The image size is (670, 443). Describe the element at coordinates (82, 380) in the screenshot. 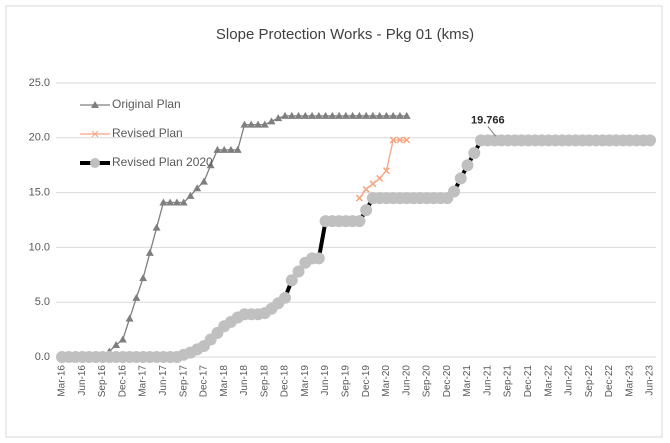

I see `x-tick-label: Jun-16` at that location.